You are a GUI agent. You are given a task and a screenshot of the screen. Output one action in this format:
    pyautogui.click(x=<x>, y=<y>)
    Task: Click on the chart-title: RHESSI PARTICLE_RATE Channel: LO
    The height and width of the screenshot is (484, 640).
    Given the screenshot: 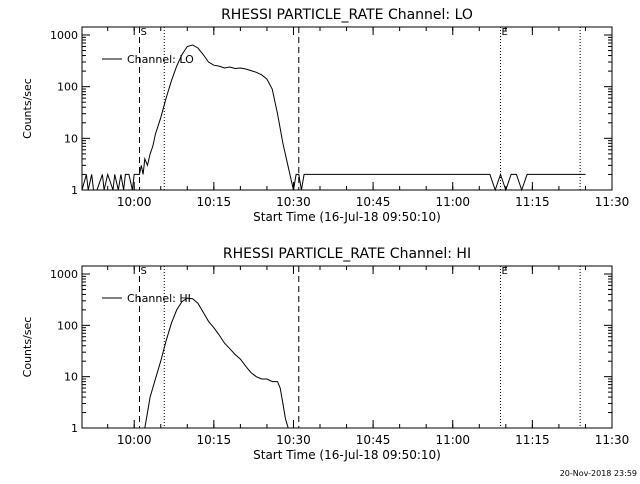 What is the action you would take?
    pyautogui.click(x=347, y=15)
    